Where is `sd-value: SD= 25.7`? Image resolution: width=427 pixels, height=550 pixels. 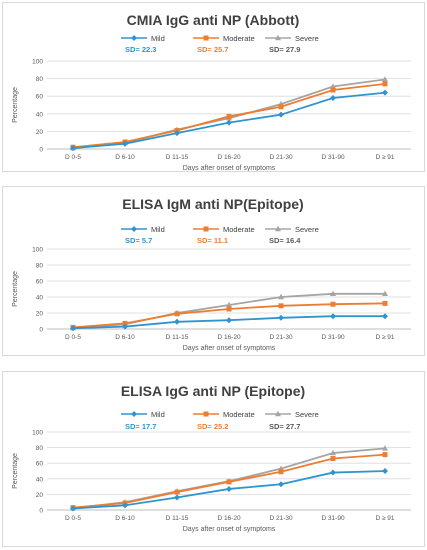
sd-value: SD= 25.7 is located at coordinates (212, 49).